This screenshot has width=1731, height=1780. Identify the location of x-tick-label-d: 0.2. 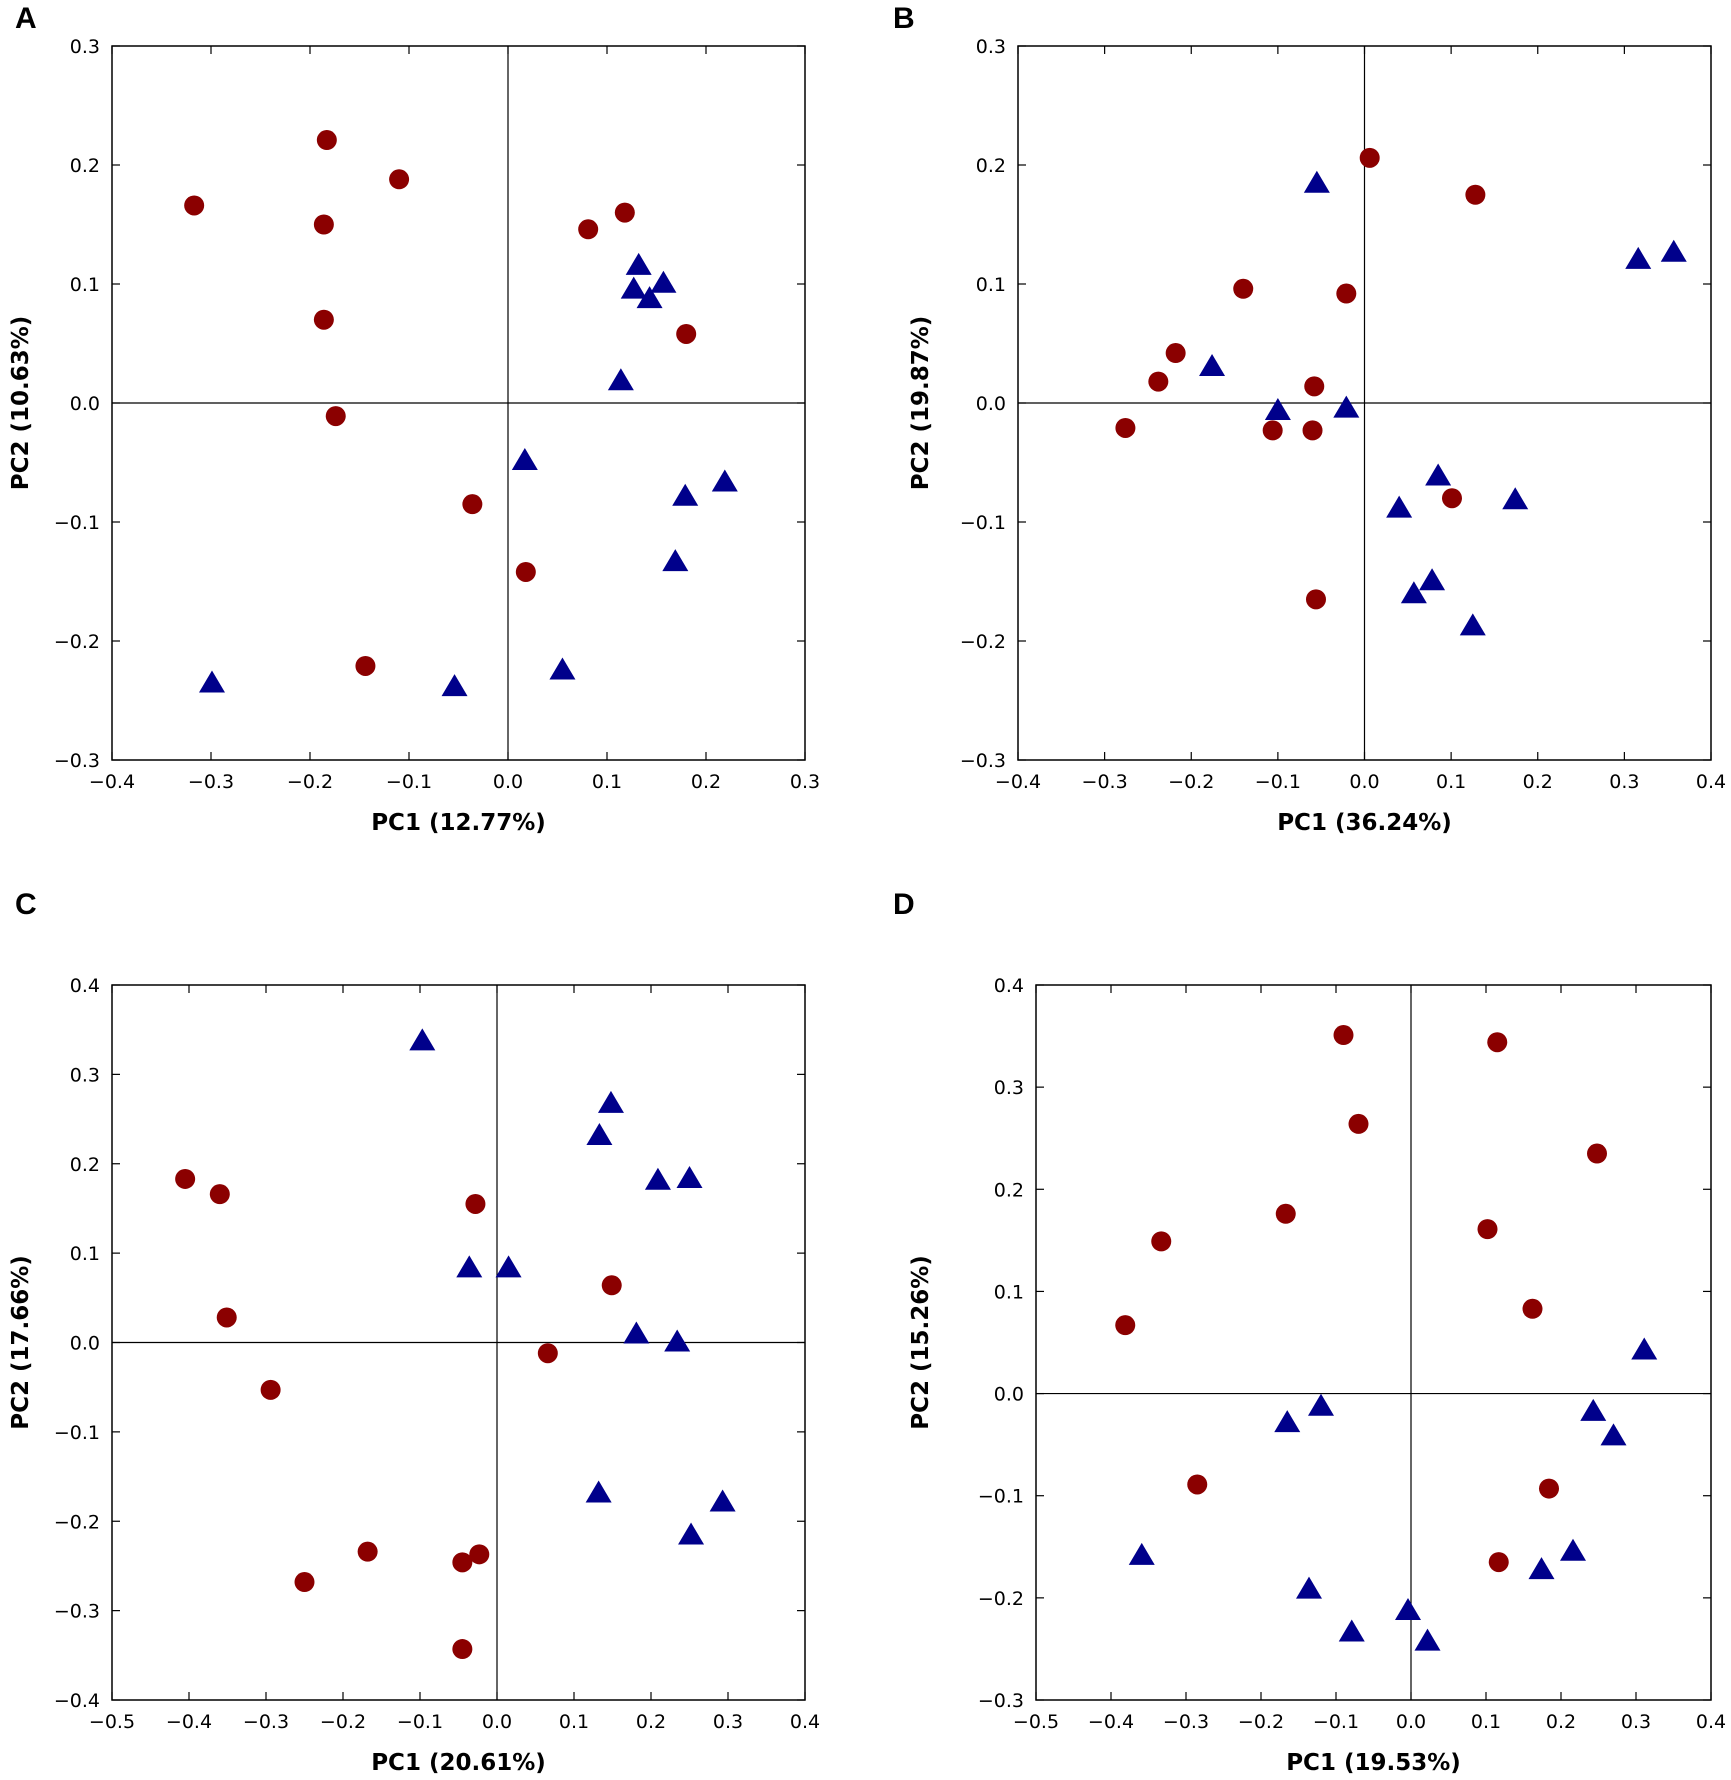
(1561, 1722).